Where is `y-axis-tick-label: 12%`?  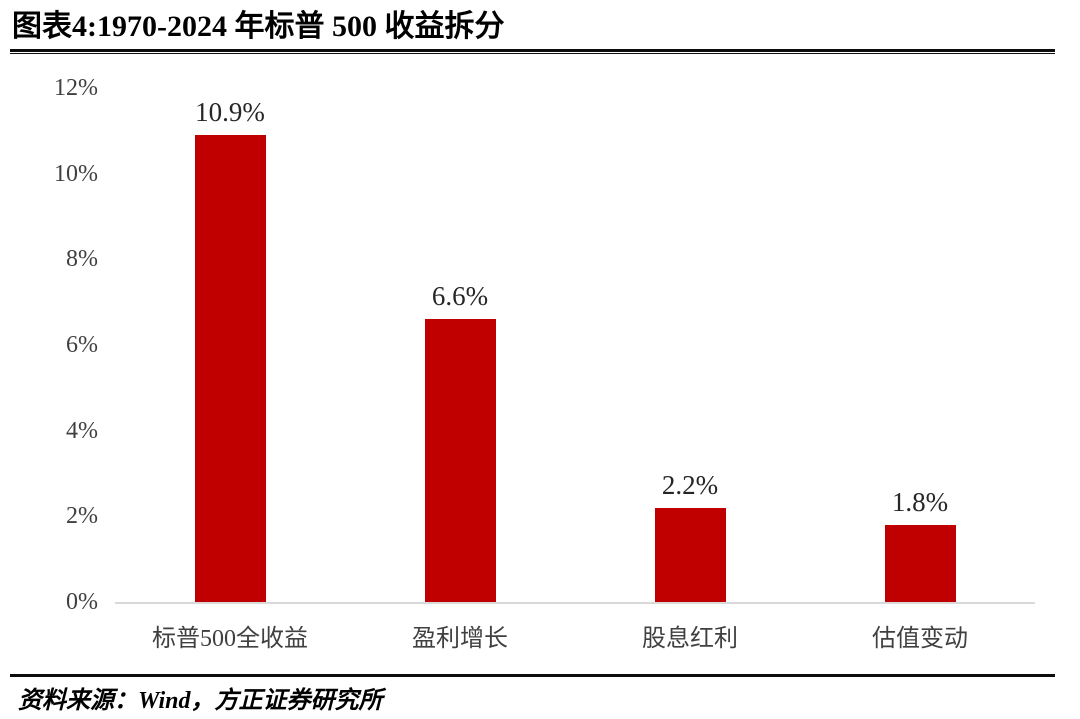 y-axis-tick-label: 12% is located at coordinates (76, 88).